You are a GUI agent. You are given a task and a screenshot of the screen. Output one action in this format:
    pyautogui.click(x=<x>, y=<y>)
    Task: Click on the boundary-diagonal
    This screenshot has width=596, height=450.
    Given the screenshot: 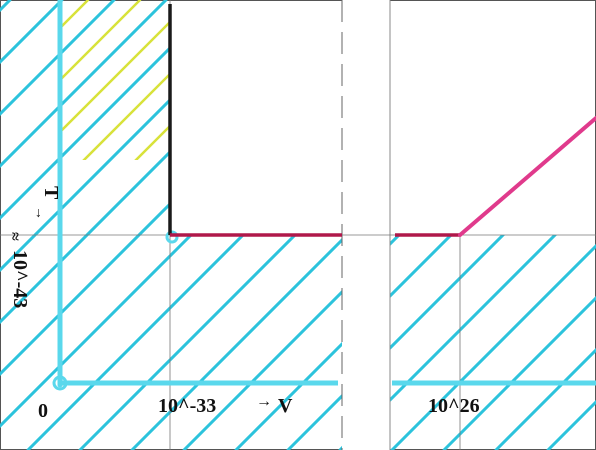 What is the action you would take?
    pyautogui.click(x=527, y=176)
    